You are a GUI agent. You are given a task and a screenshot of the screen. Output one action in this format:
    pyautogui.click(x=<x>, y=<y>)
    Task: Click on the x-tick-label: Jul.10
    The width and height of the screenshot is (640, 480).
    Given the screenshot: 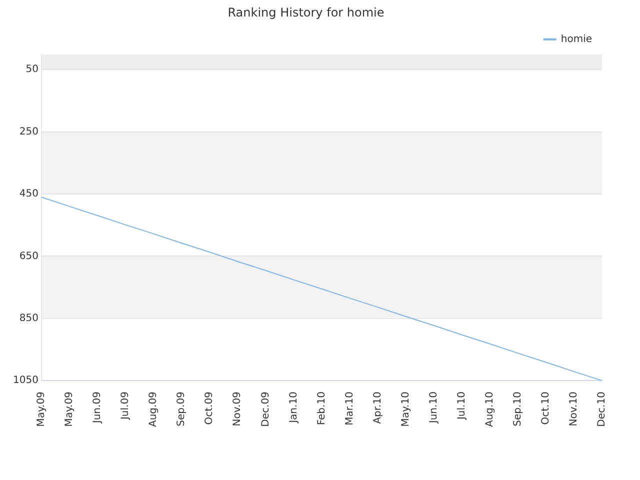 What is the action you would take?
    pyautogui.click(x=462, y=406)
    